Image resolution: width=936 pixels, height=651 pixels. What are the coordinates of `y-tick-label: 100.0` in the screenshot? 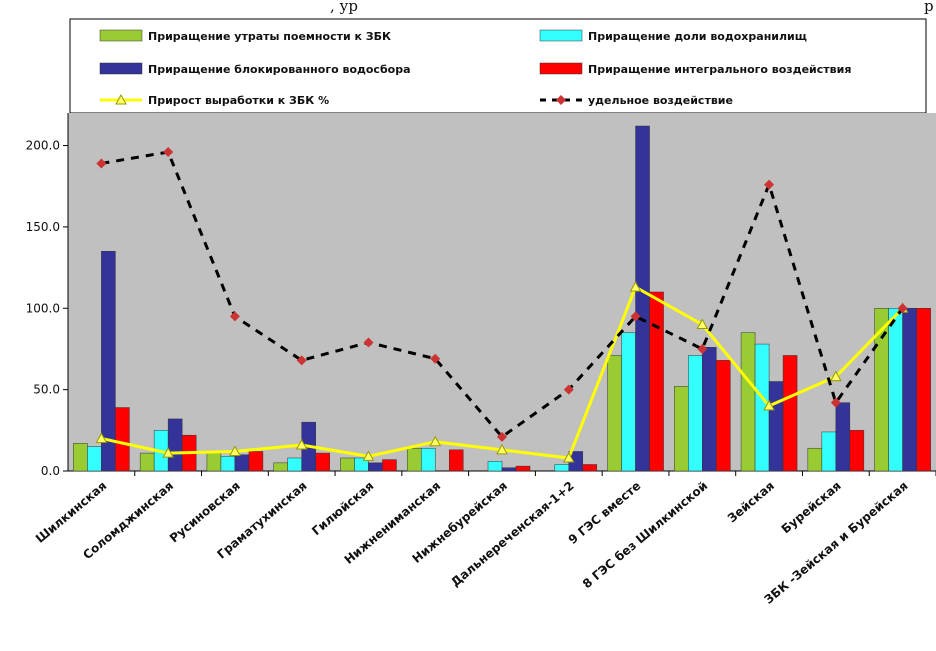 It's located at (43, 308).